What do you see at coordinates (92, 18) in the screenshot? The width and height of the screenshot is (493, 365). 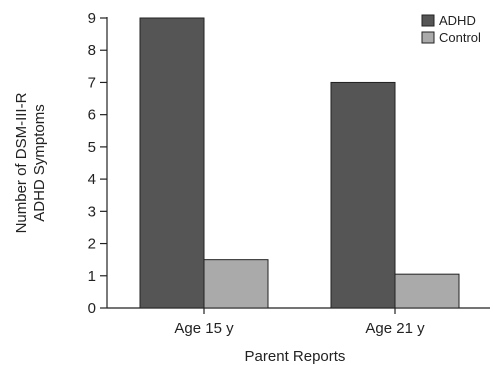 I see `y-tick-label: 9` at bounding box center [92, 18].